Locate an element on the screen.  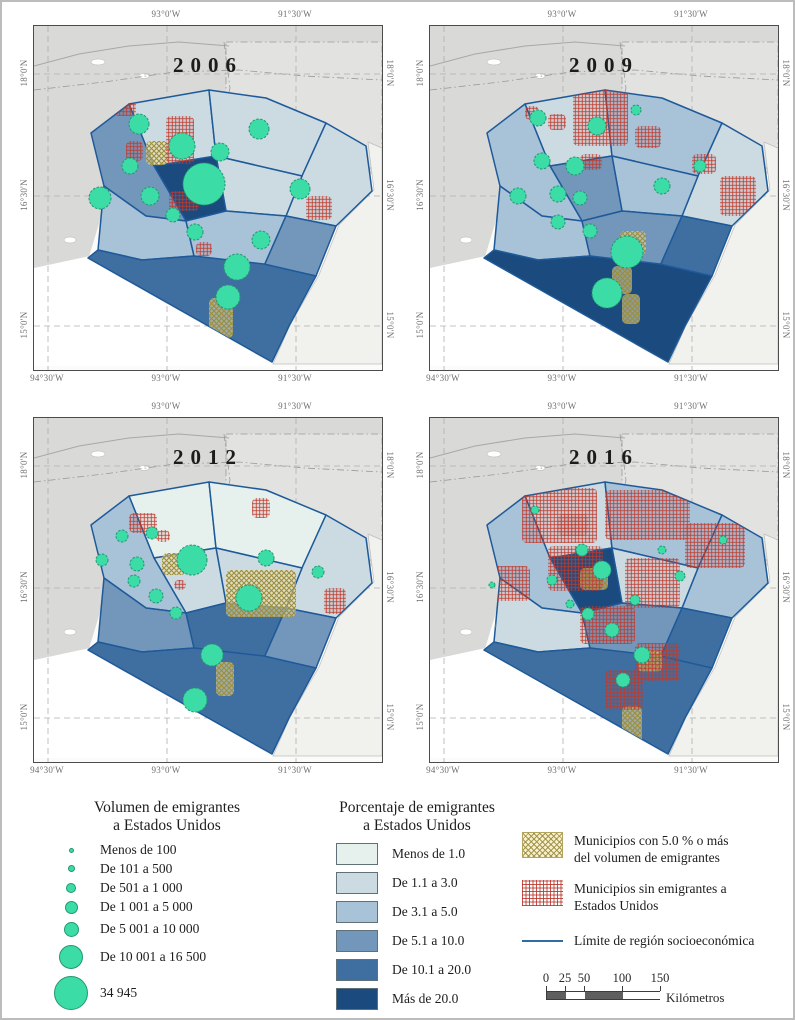
axis-label-right: 15°0'N is located at coordinates (786, 717).